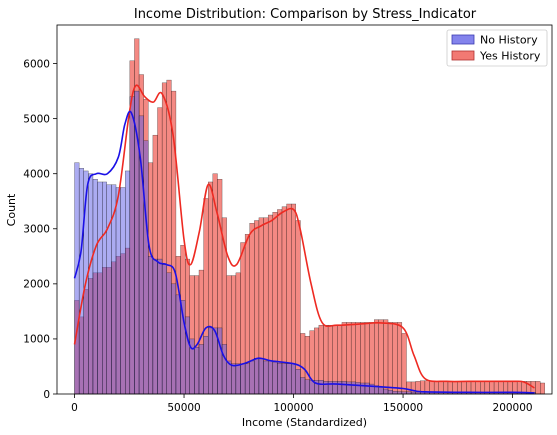 This screenshot has height=435, width=557. Describe the element at coordinates (11, 209) in the screenshot. I see `y-axis-label: Count` at that location.